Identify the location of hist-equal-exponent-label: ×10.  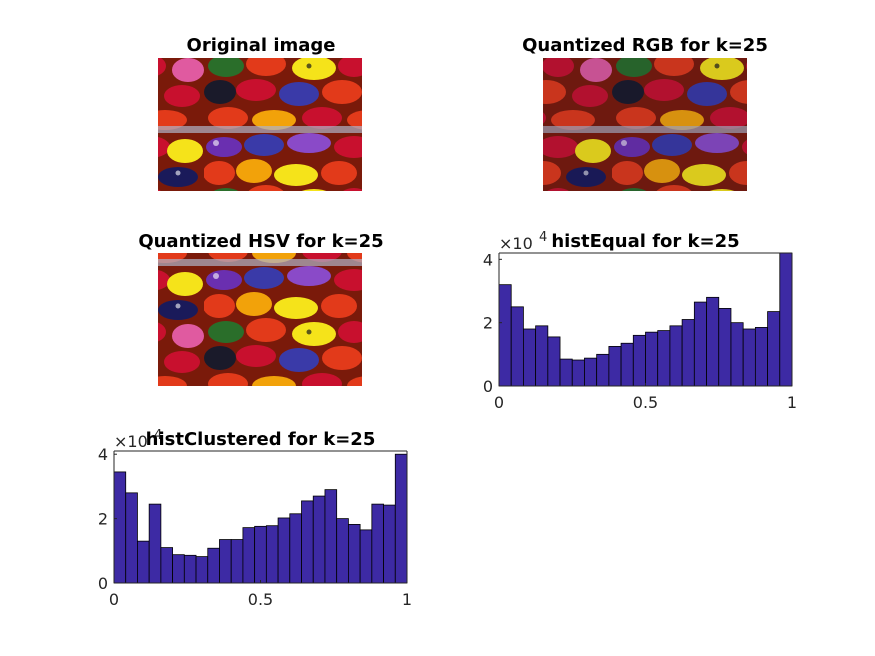
(516, 243).